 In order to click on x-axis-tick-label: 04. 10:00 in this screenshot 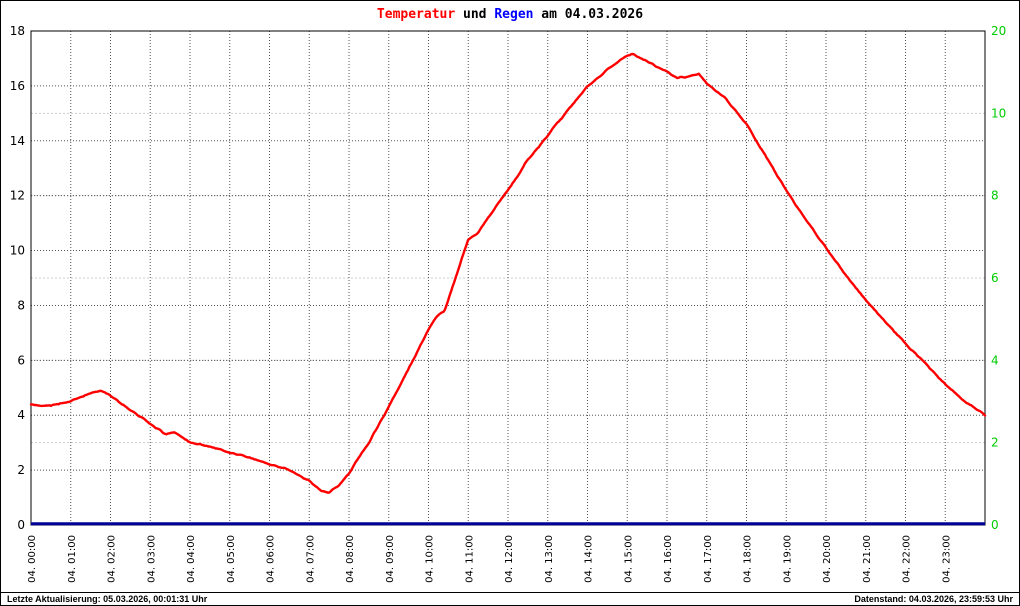, I will do `click(430, 559)`.